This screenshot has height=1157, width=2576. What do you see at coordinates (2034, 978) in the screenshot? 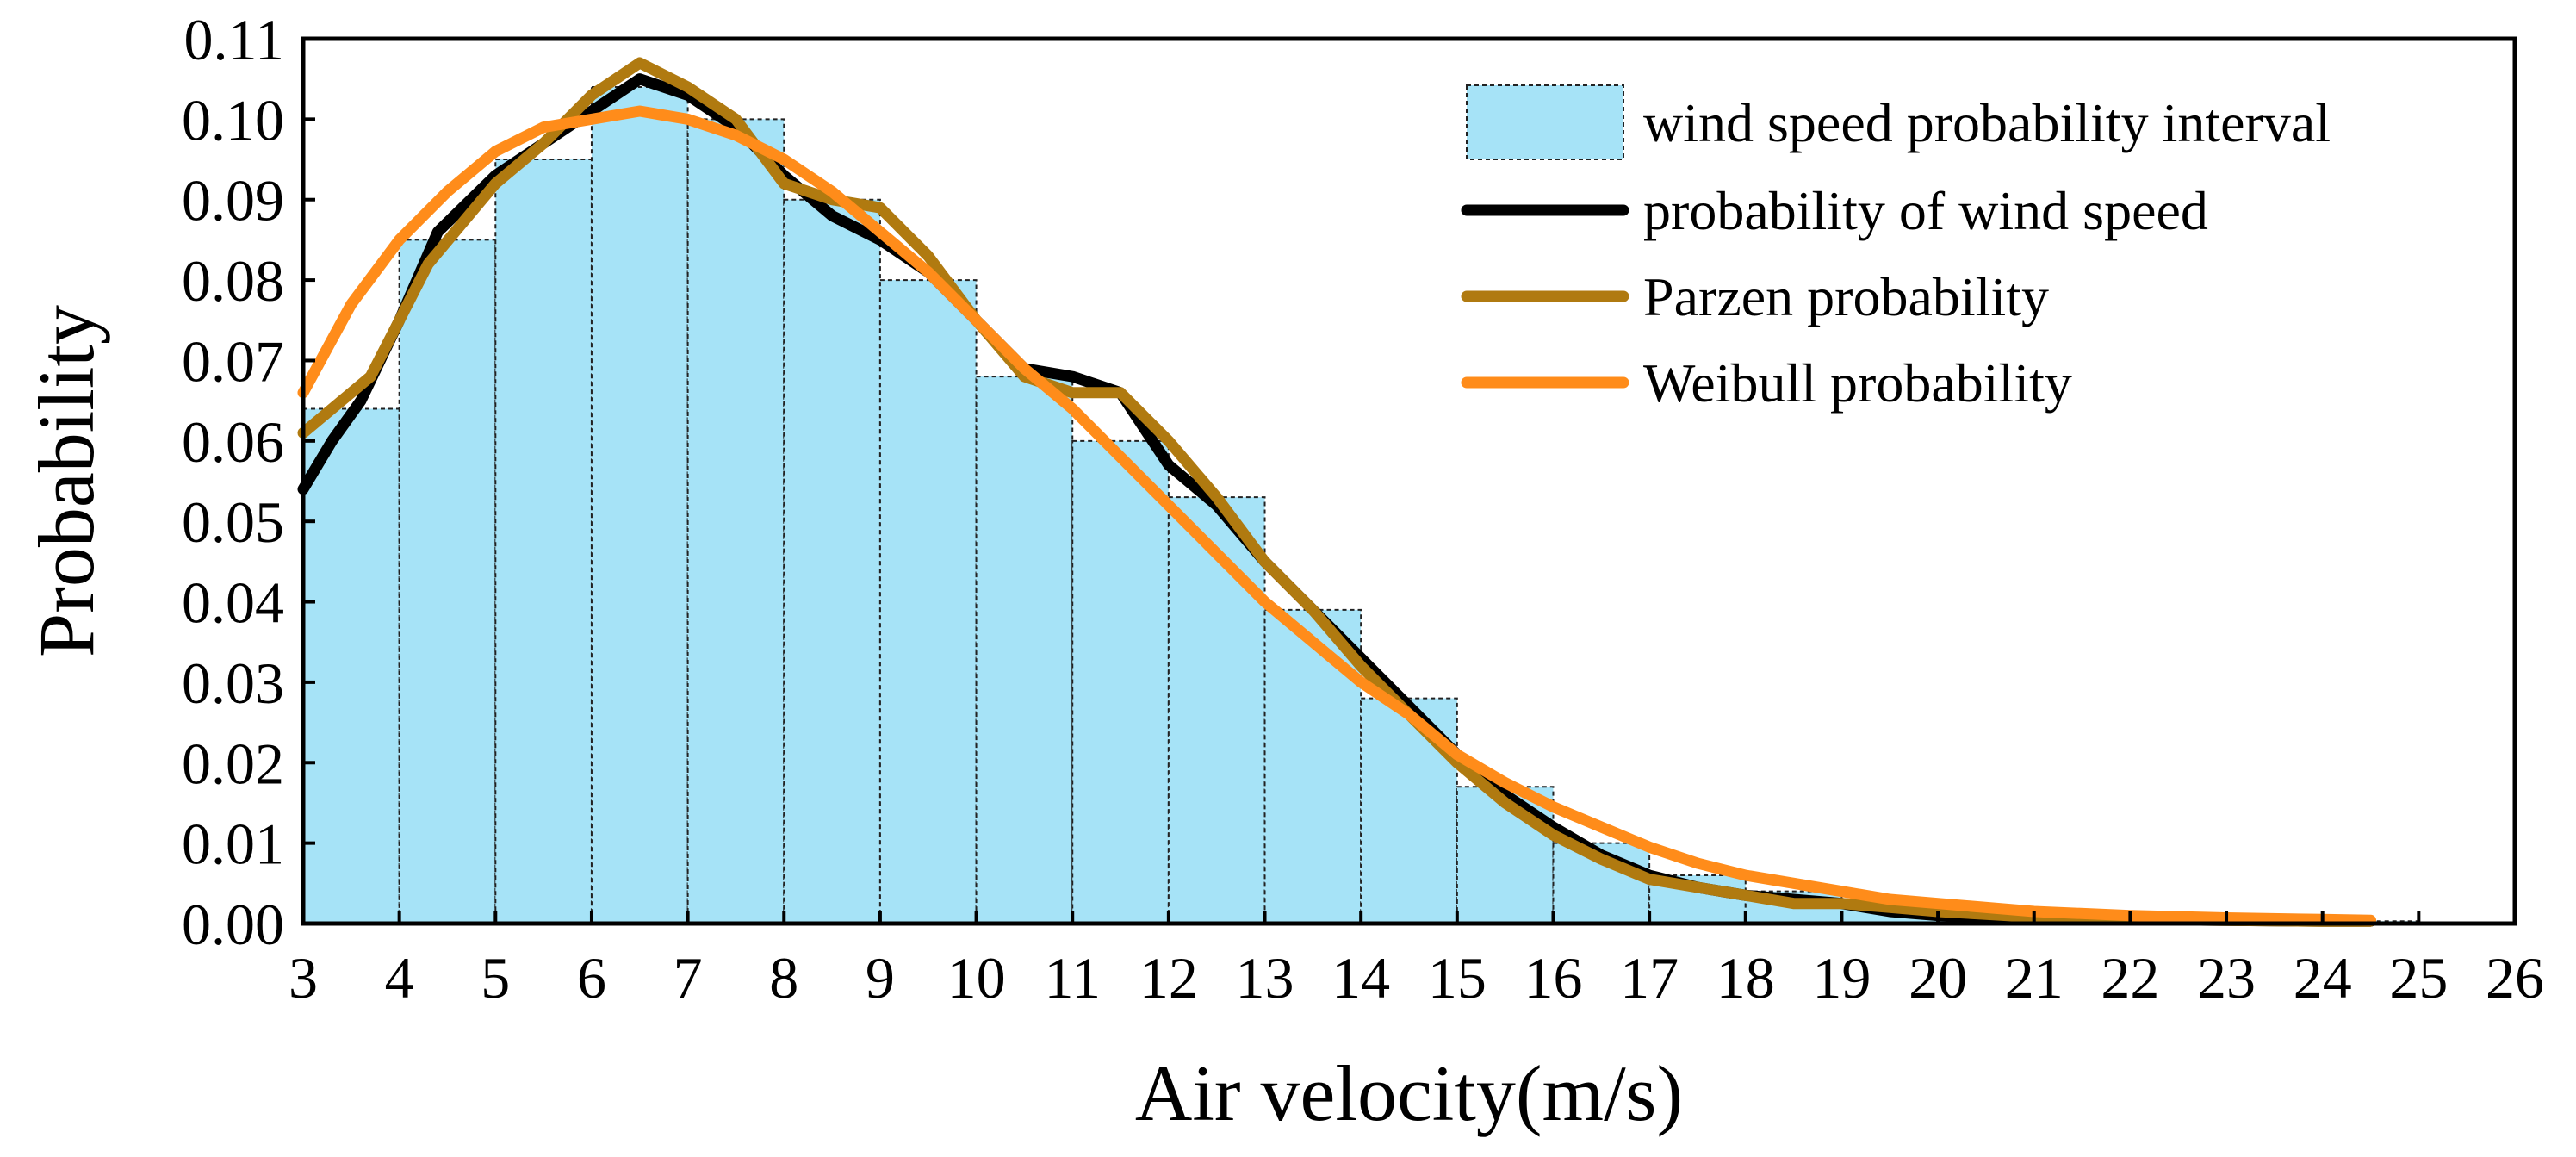
I see `x-tick-label: 21` at bounding box center [2034, 978].